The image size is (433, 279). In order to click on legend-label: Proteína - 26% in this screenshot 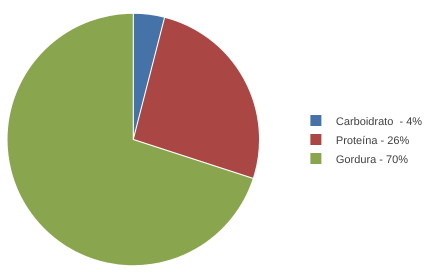, I will do `click(373, 140)`.